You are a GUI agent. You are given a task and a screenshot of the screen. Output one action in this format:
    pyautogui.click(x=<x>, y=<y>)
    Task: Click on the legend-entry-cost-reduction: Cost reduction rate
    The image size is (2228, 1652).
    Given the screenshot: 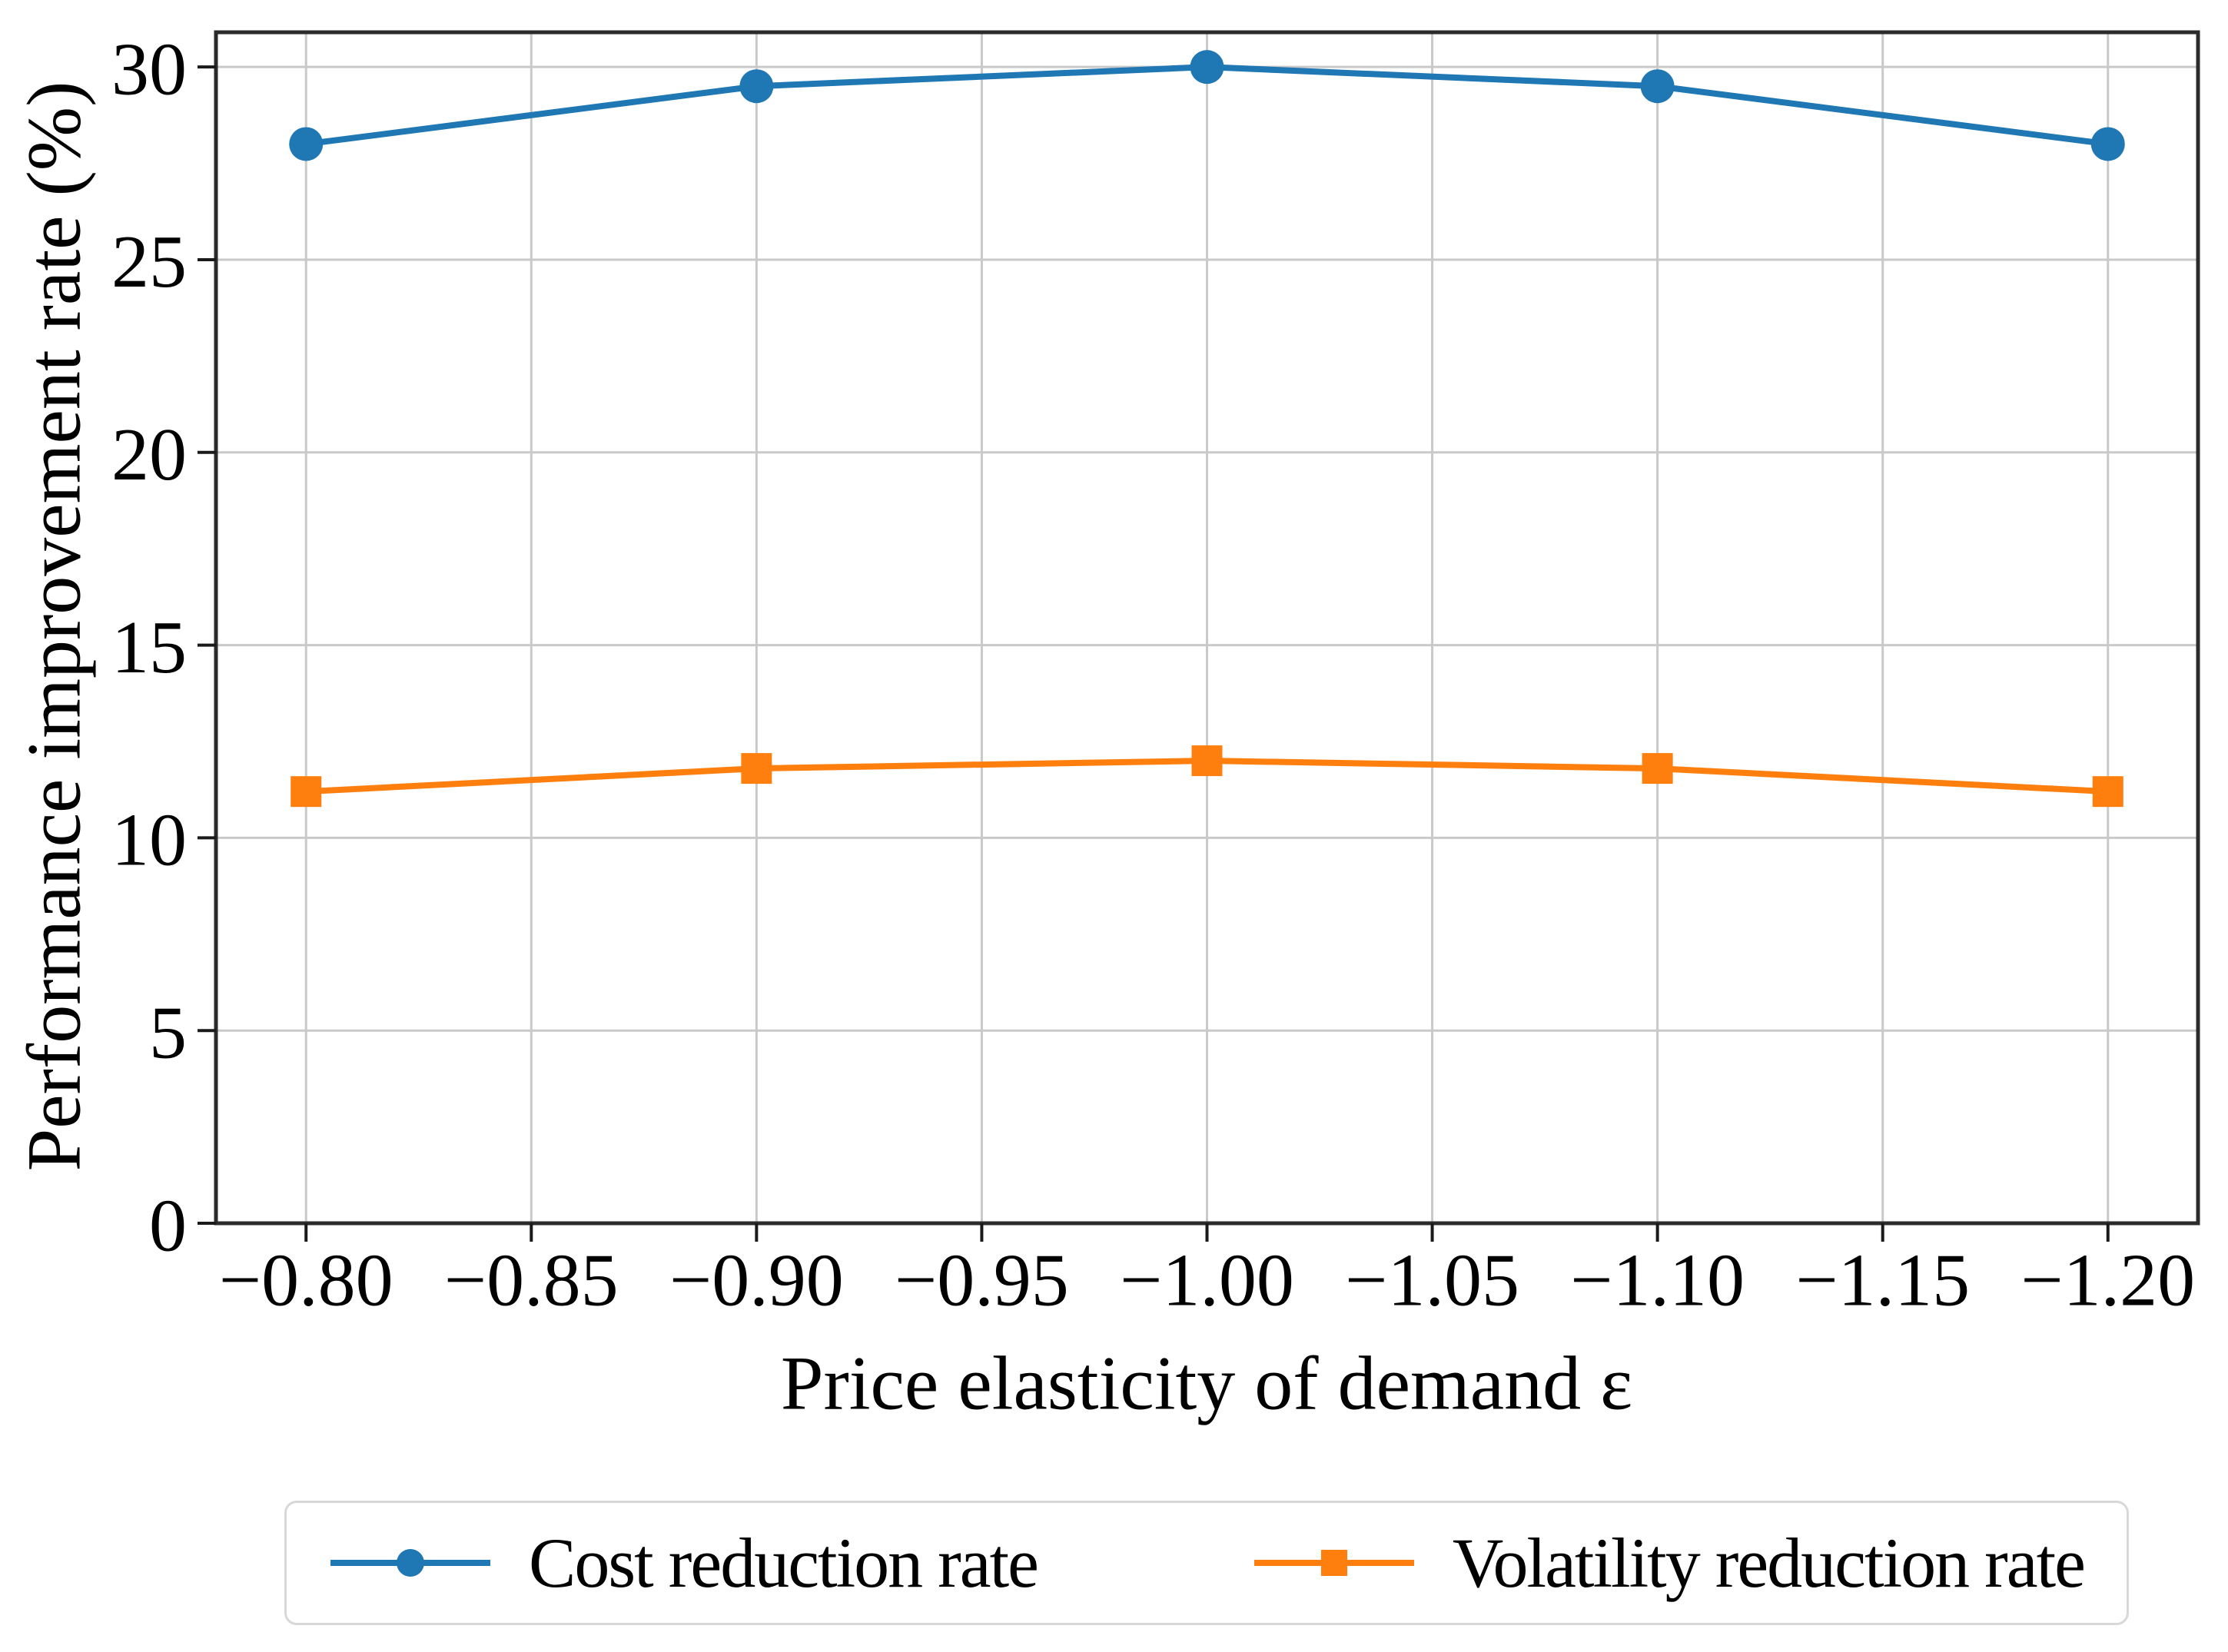 What is the action you would take?
    pyautogui.click(x=684, y=1563)
    